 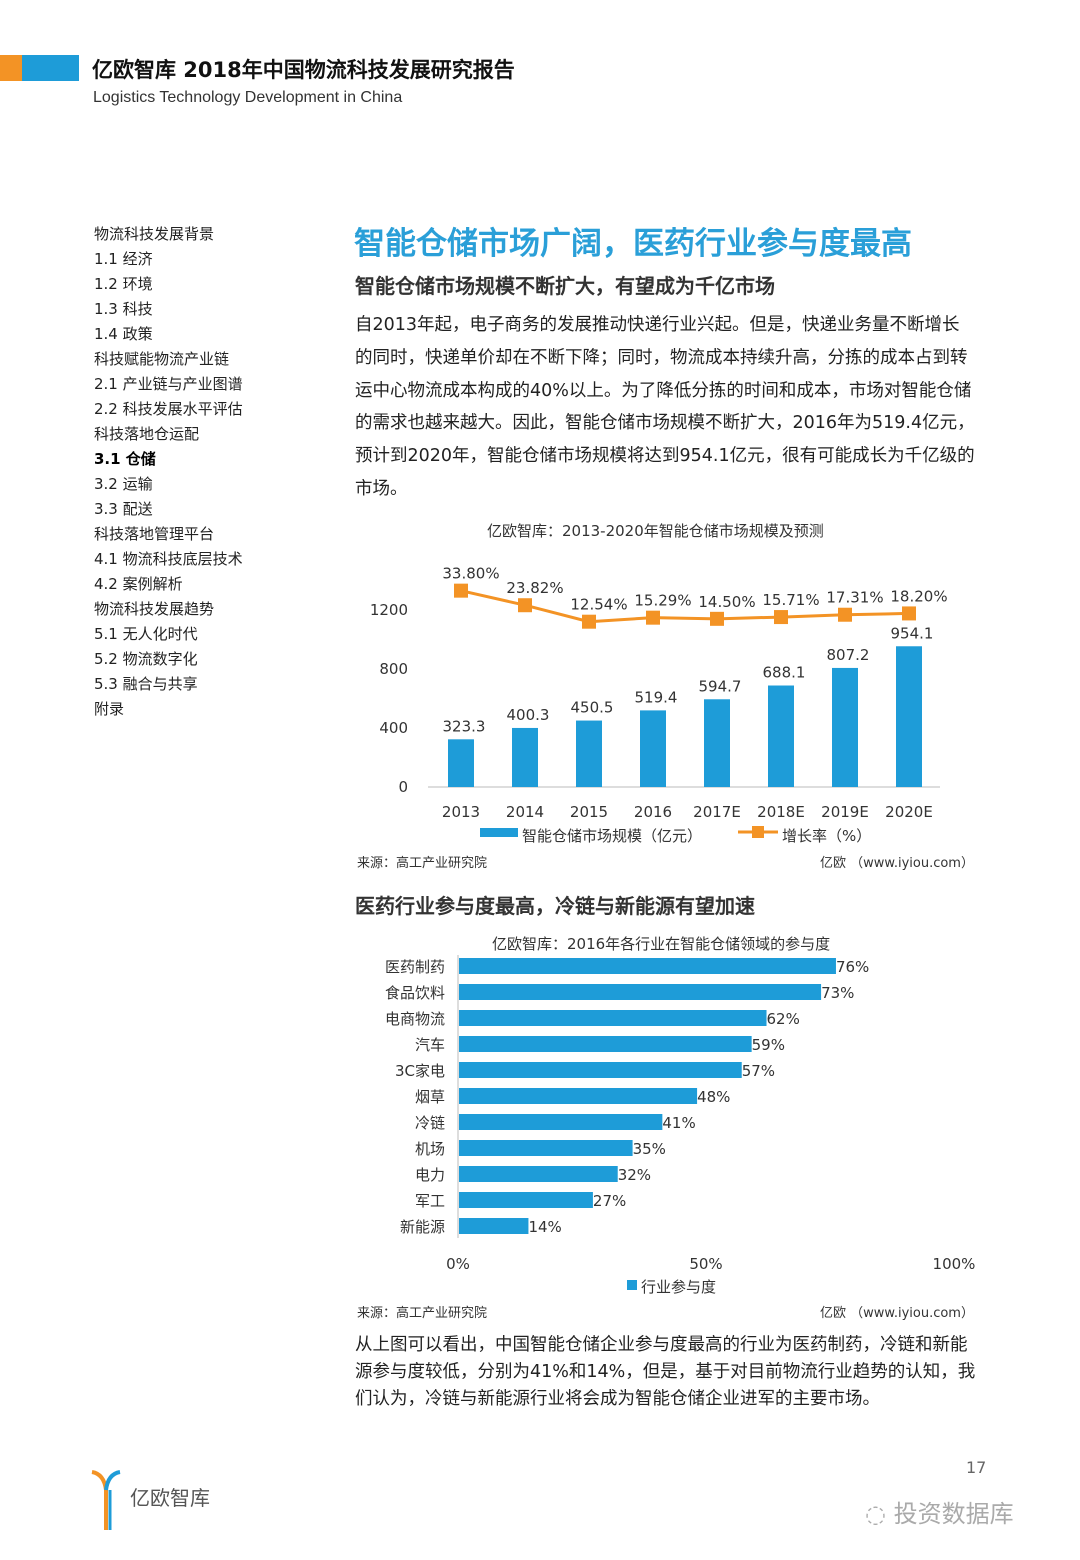 What do you see at coordinates (845, 812) in the screenshot?
I see `x-tick-label: 2019E` at bounding box center [845, 812].